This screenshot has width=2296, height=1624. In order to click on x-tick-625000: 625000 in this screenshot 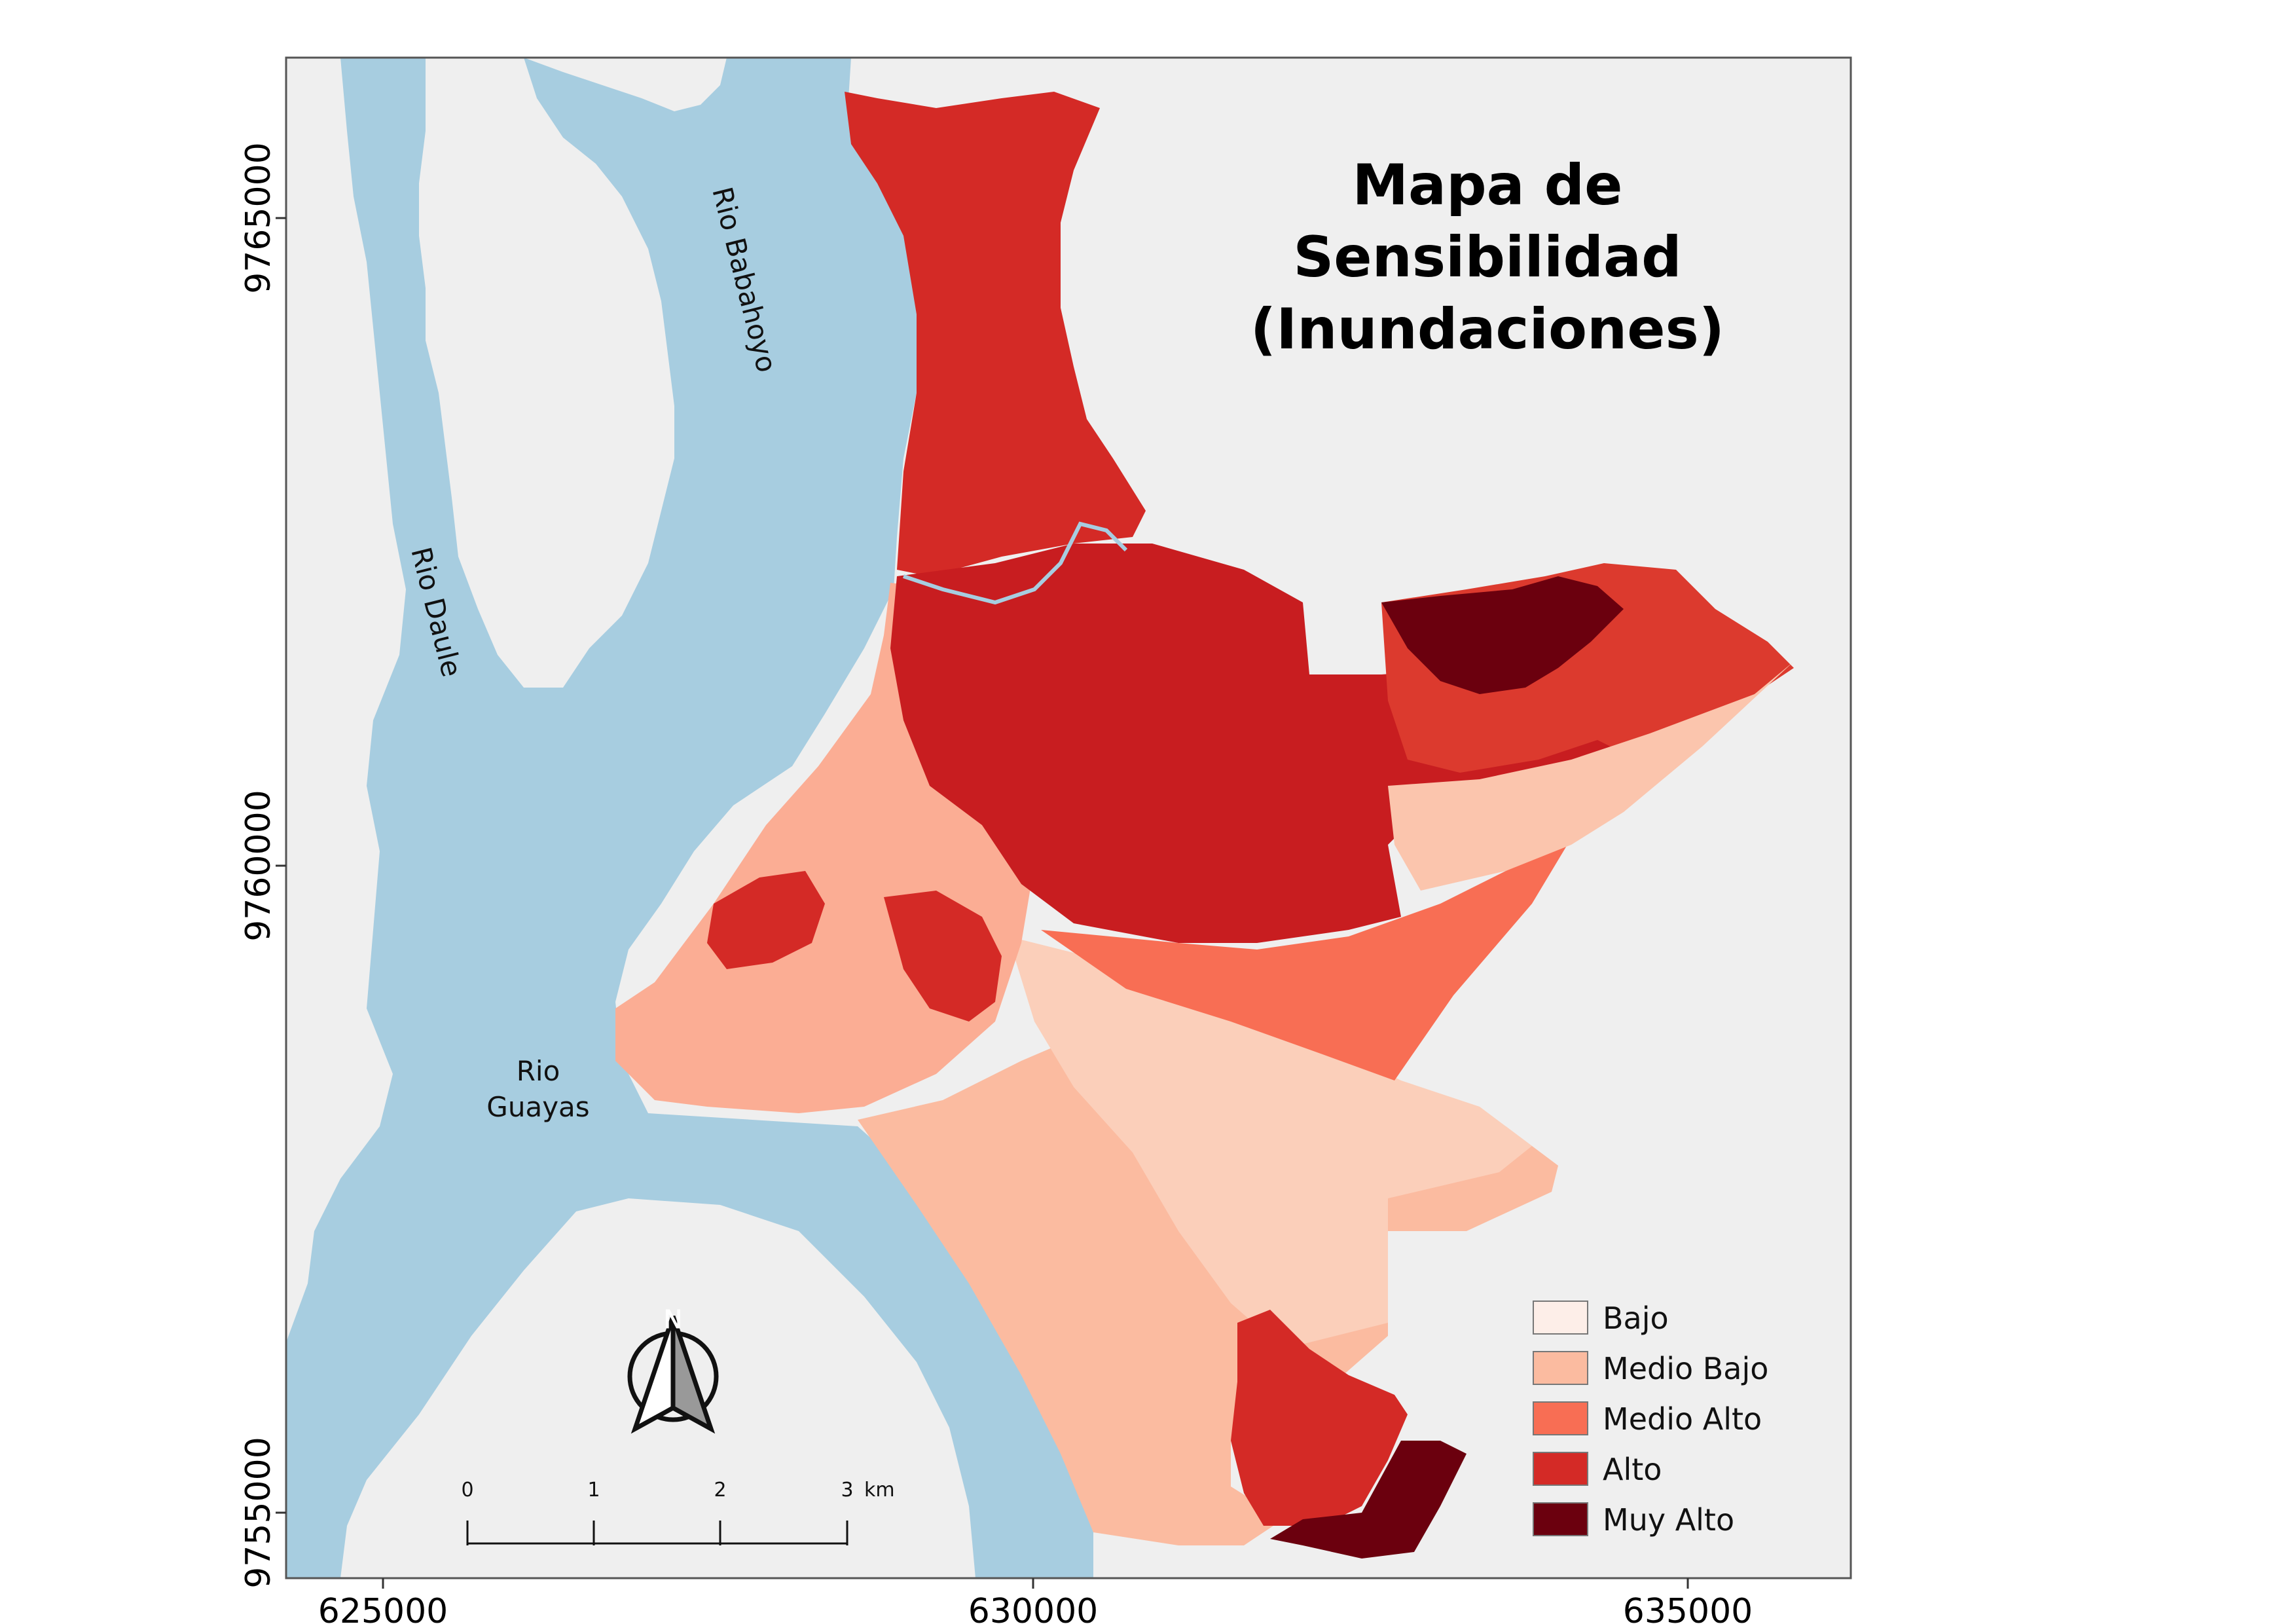, I will do `click(383, 1608)`.